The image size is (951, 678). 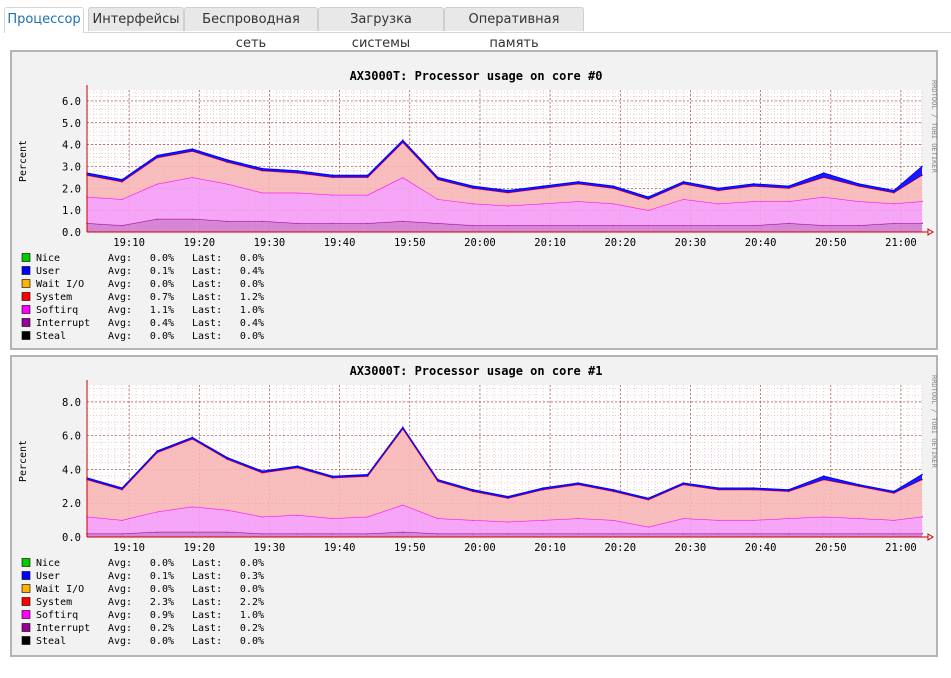 I want to click on chart-title: AX3000T: Processor usage on core #0, so click(x=476, y=76).